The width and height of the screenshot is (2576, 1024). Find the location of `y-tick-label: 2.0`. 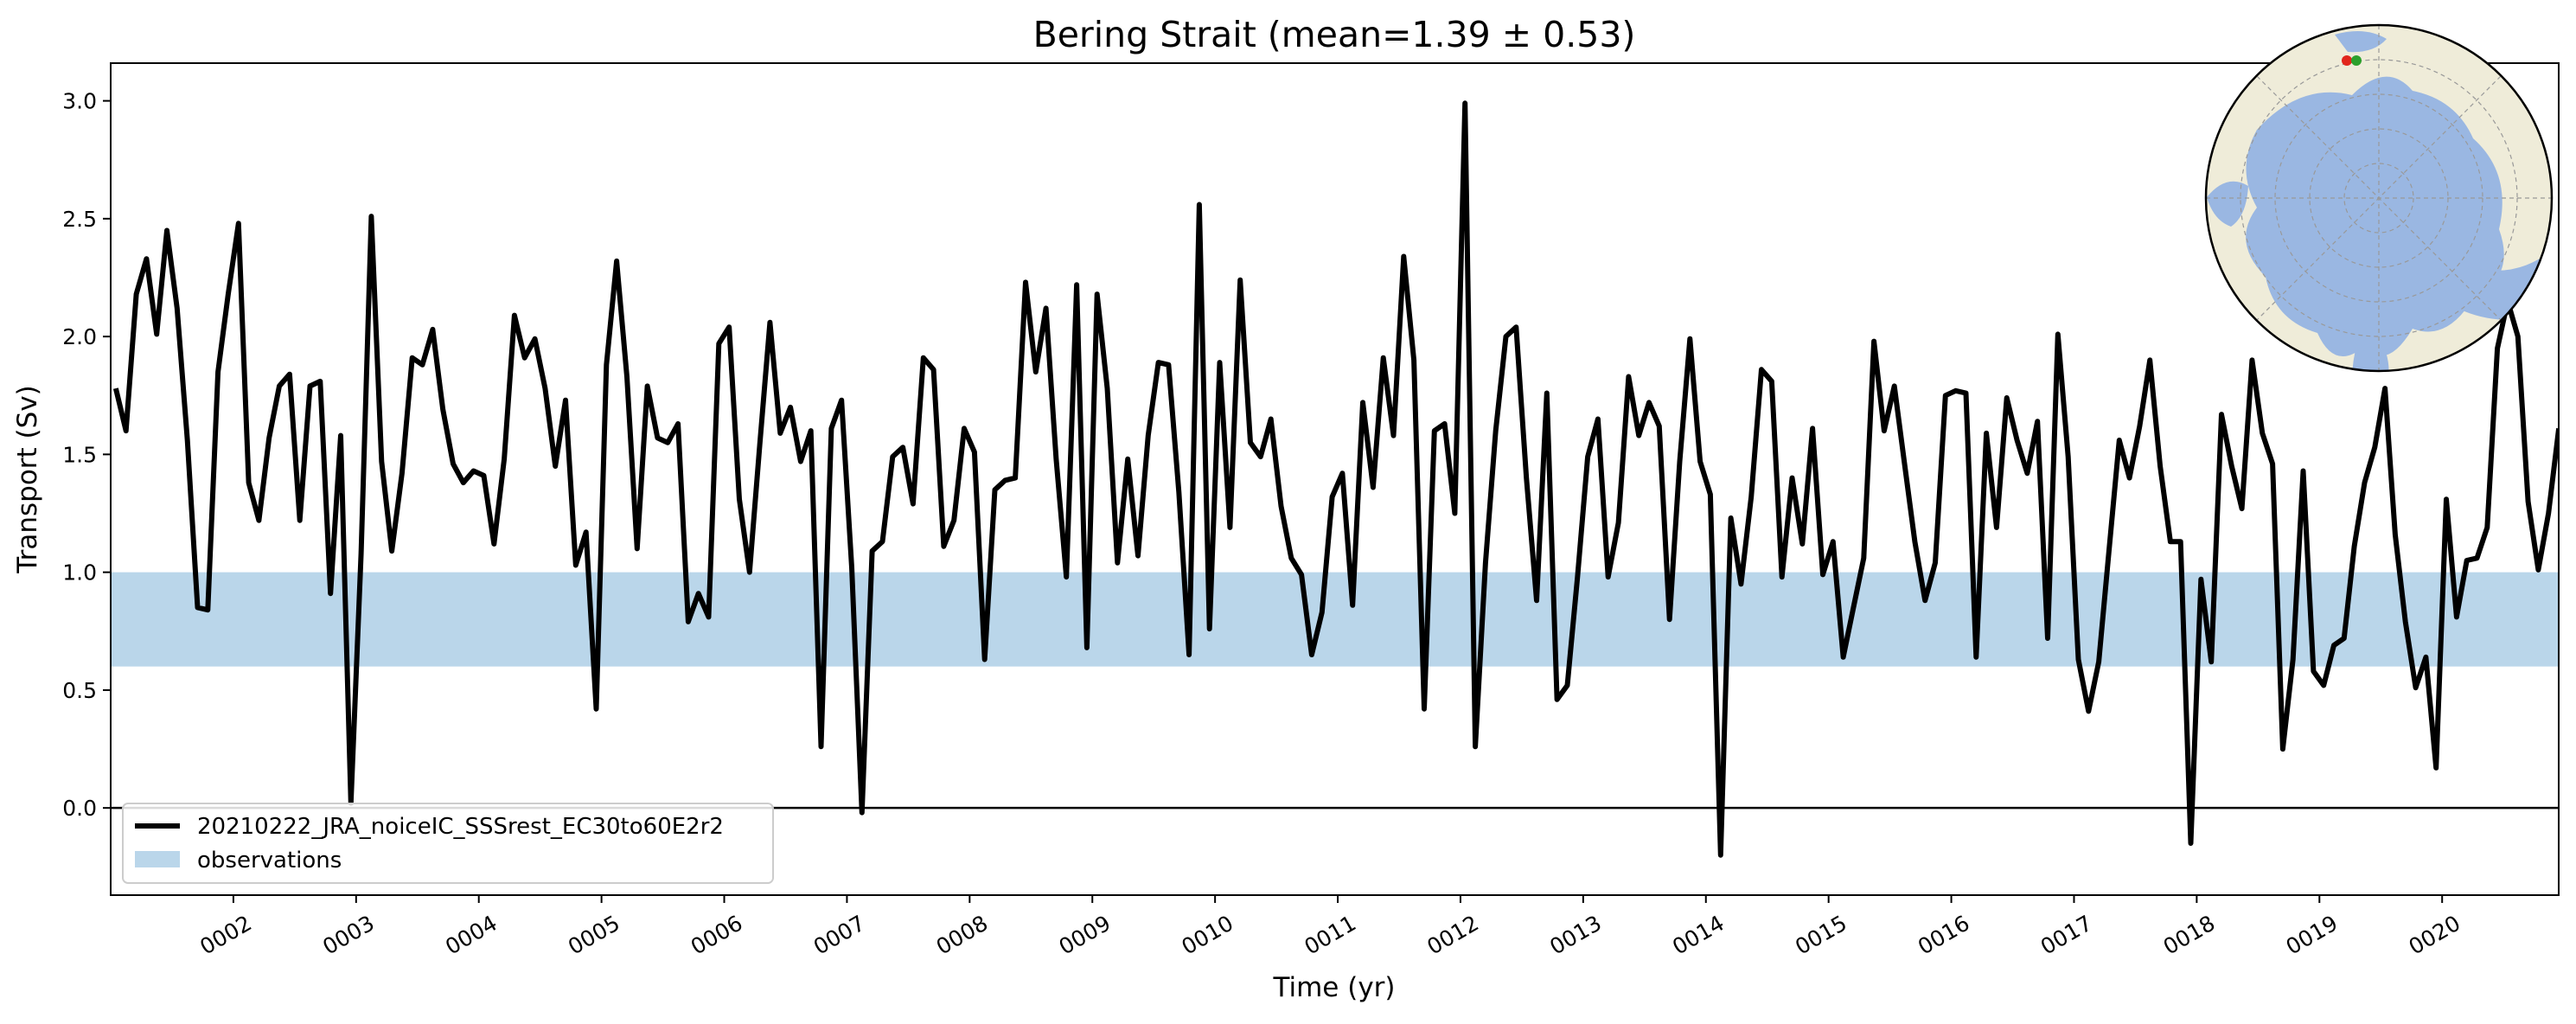

y-tick-label: 2.0 is located at coordinates (80, 336).